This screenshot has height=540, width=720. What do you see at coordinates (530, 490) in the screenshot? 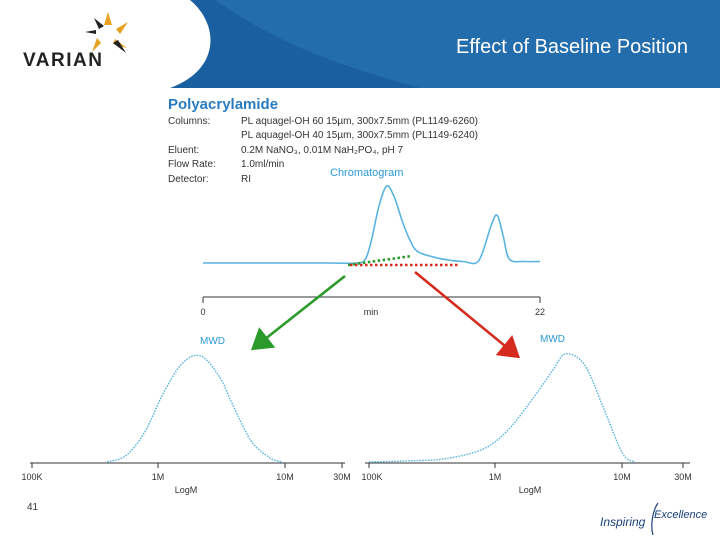
I see `mwd-right-xlabel: LogM` at bounding box center [530, 490].